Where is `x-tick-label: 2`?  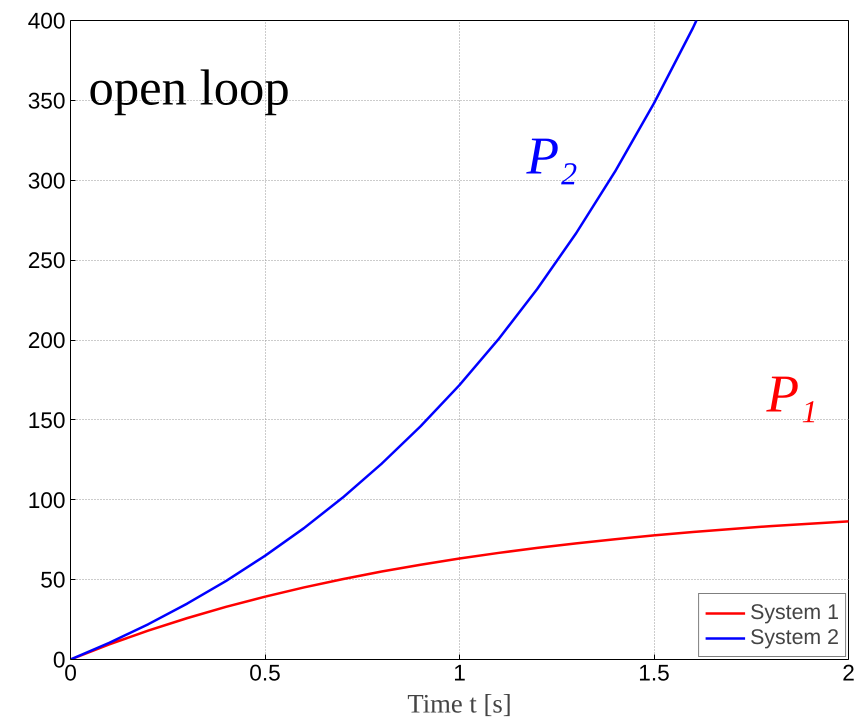
x-tick-label: 2 is located at coordinates (848, 673).